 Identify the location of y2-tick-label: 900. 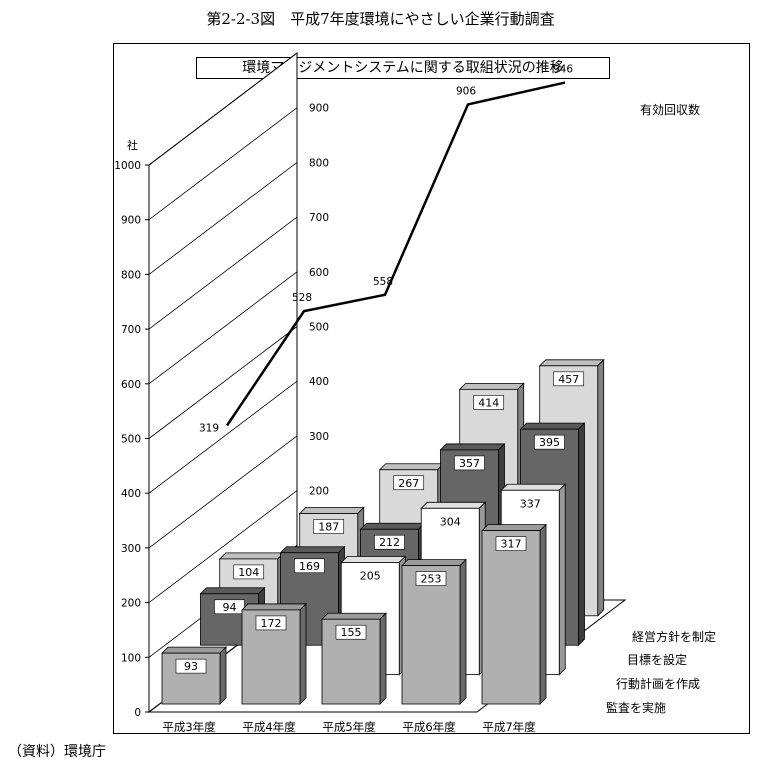
(319, 109).